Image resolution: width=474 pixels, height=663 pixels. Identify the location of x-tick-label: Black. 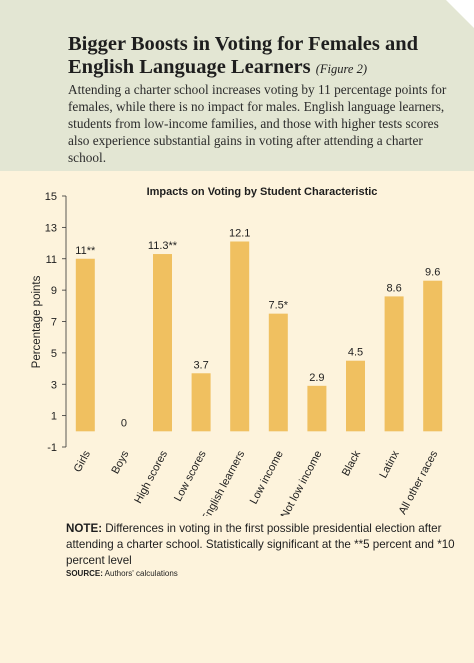
(351, 463).